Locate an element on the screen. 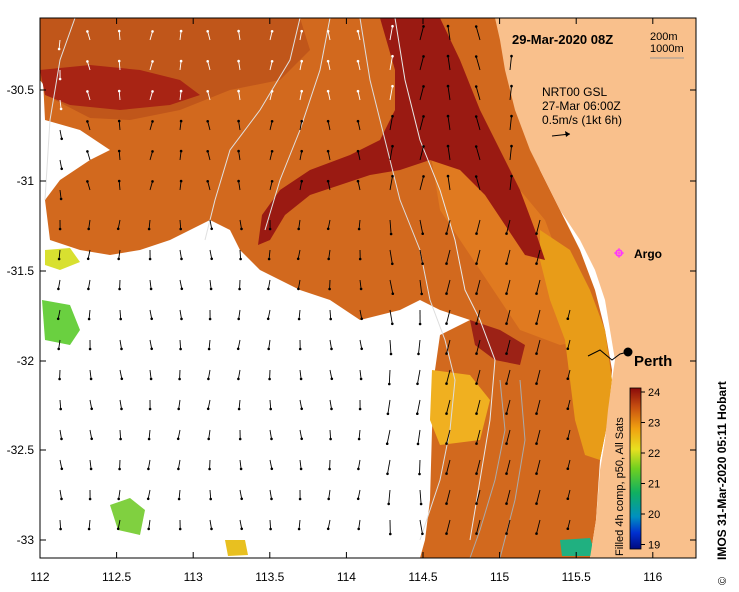 The width and height of the screenshot is (739, 592). colorbar-tick-label: 21 is located at coordinates (654, 485).